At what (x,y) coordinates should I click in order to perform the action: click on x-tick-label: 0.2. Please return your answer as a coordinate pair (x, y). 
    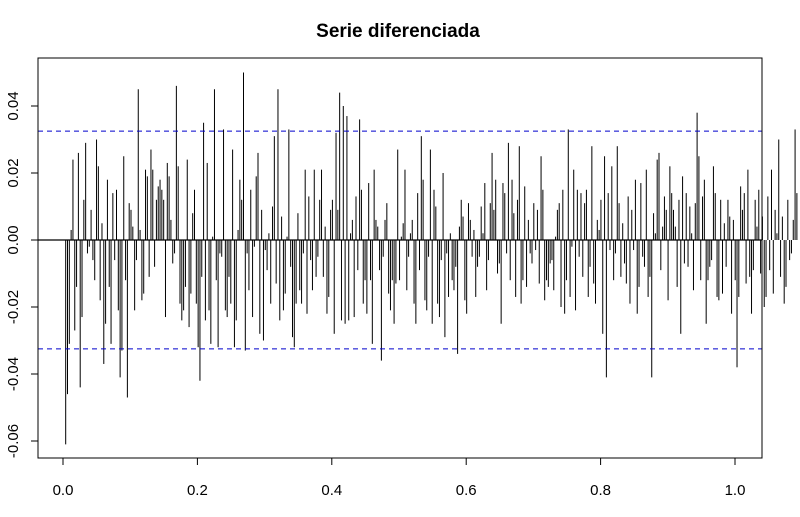
    Looking at the image, I should click on (197, 490).